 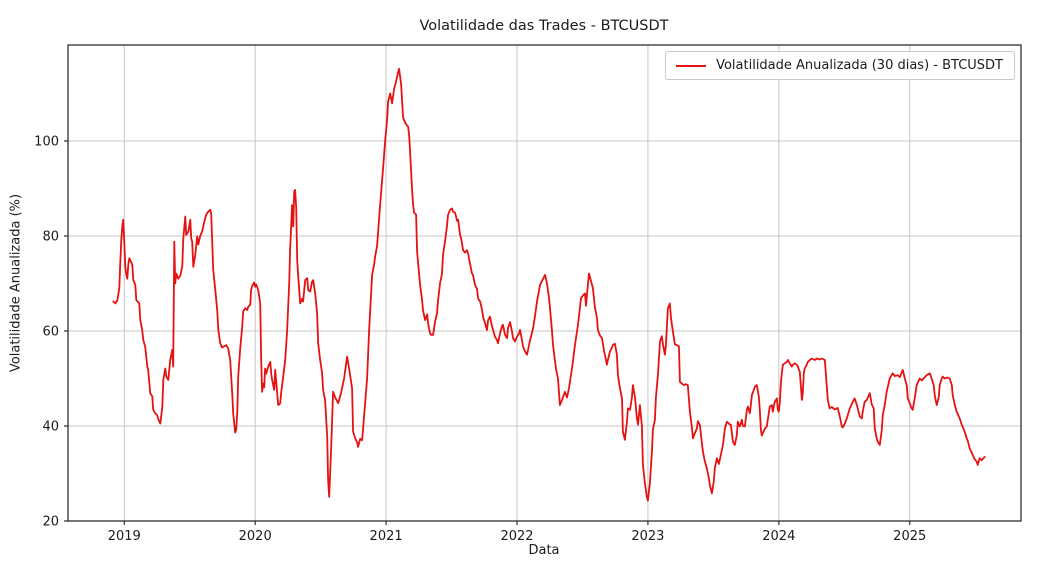 I want to click on y-tick-label: 100, so click(x=46, y=141).